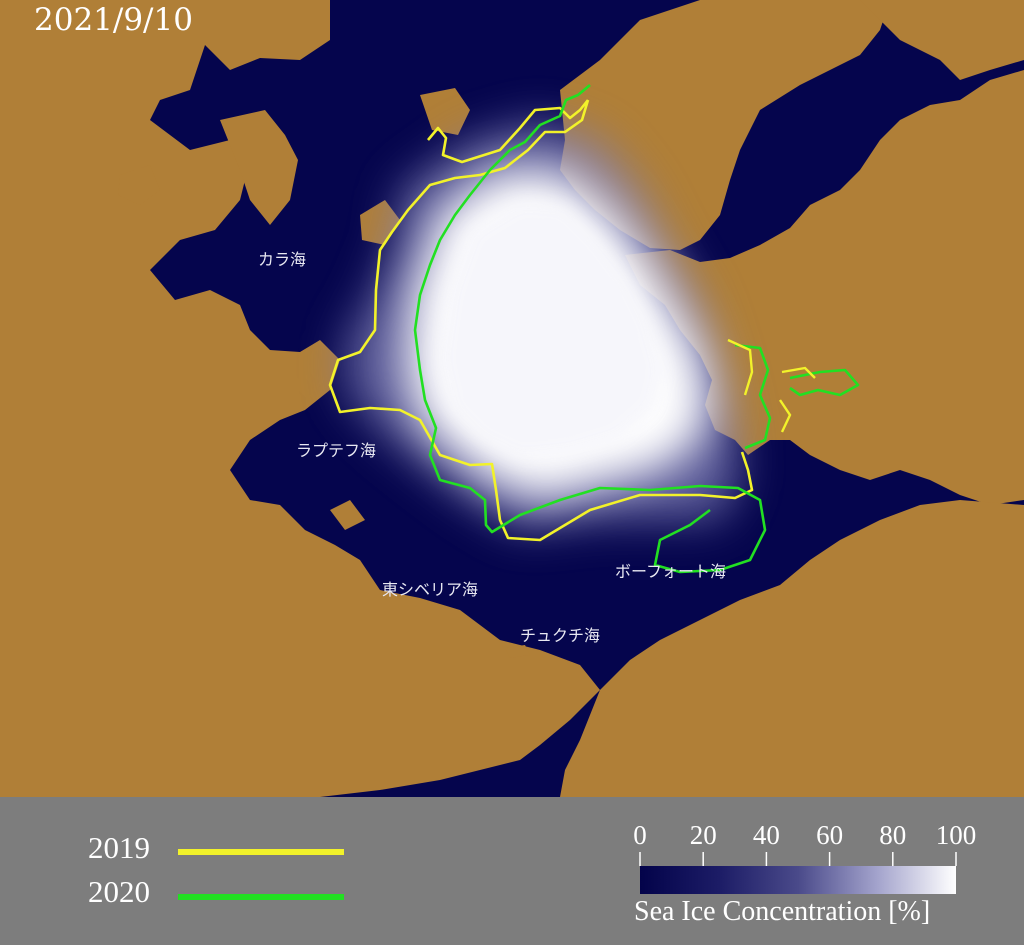 This screenshot has width=1024, height=945. I want to click on land-novosibirsk, so click(347, 515).